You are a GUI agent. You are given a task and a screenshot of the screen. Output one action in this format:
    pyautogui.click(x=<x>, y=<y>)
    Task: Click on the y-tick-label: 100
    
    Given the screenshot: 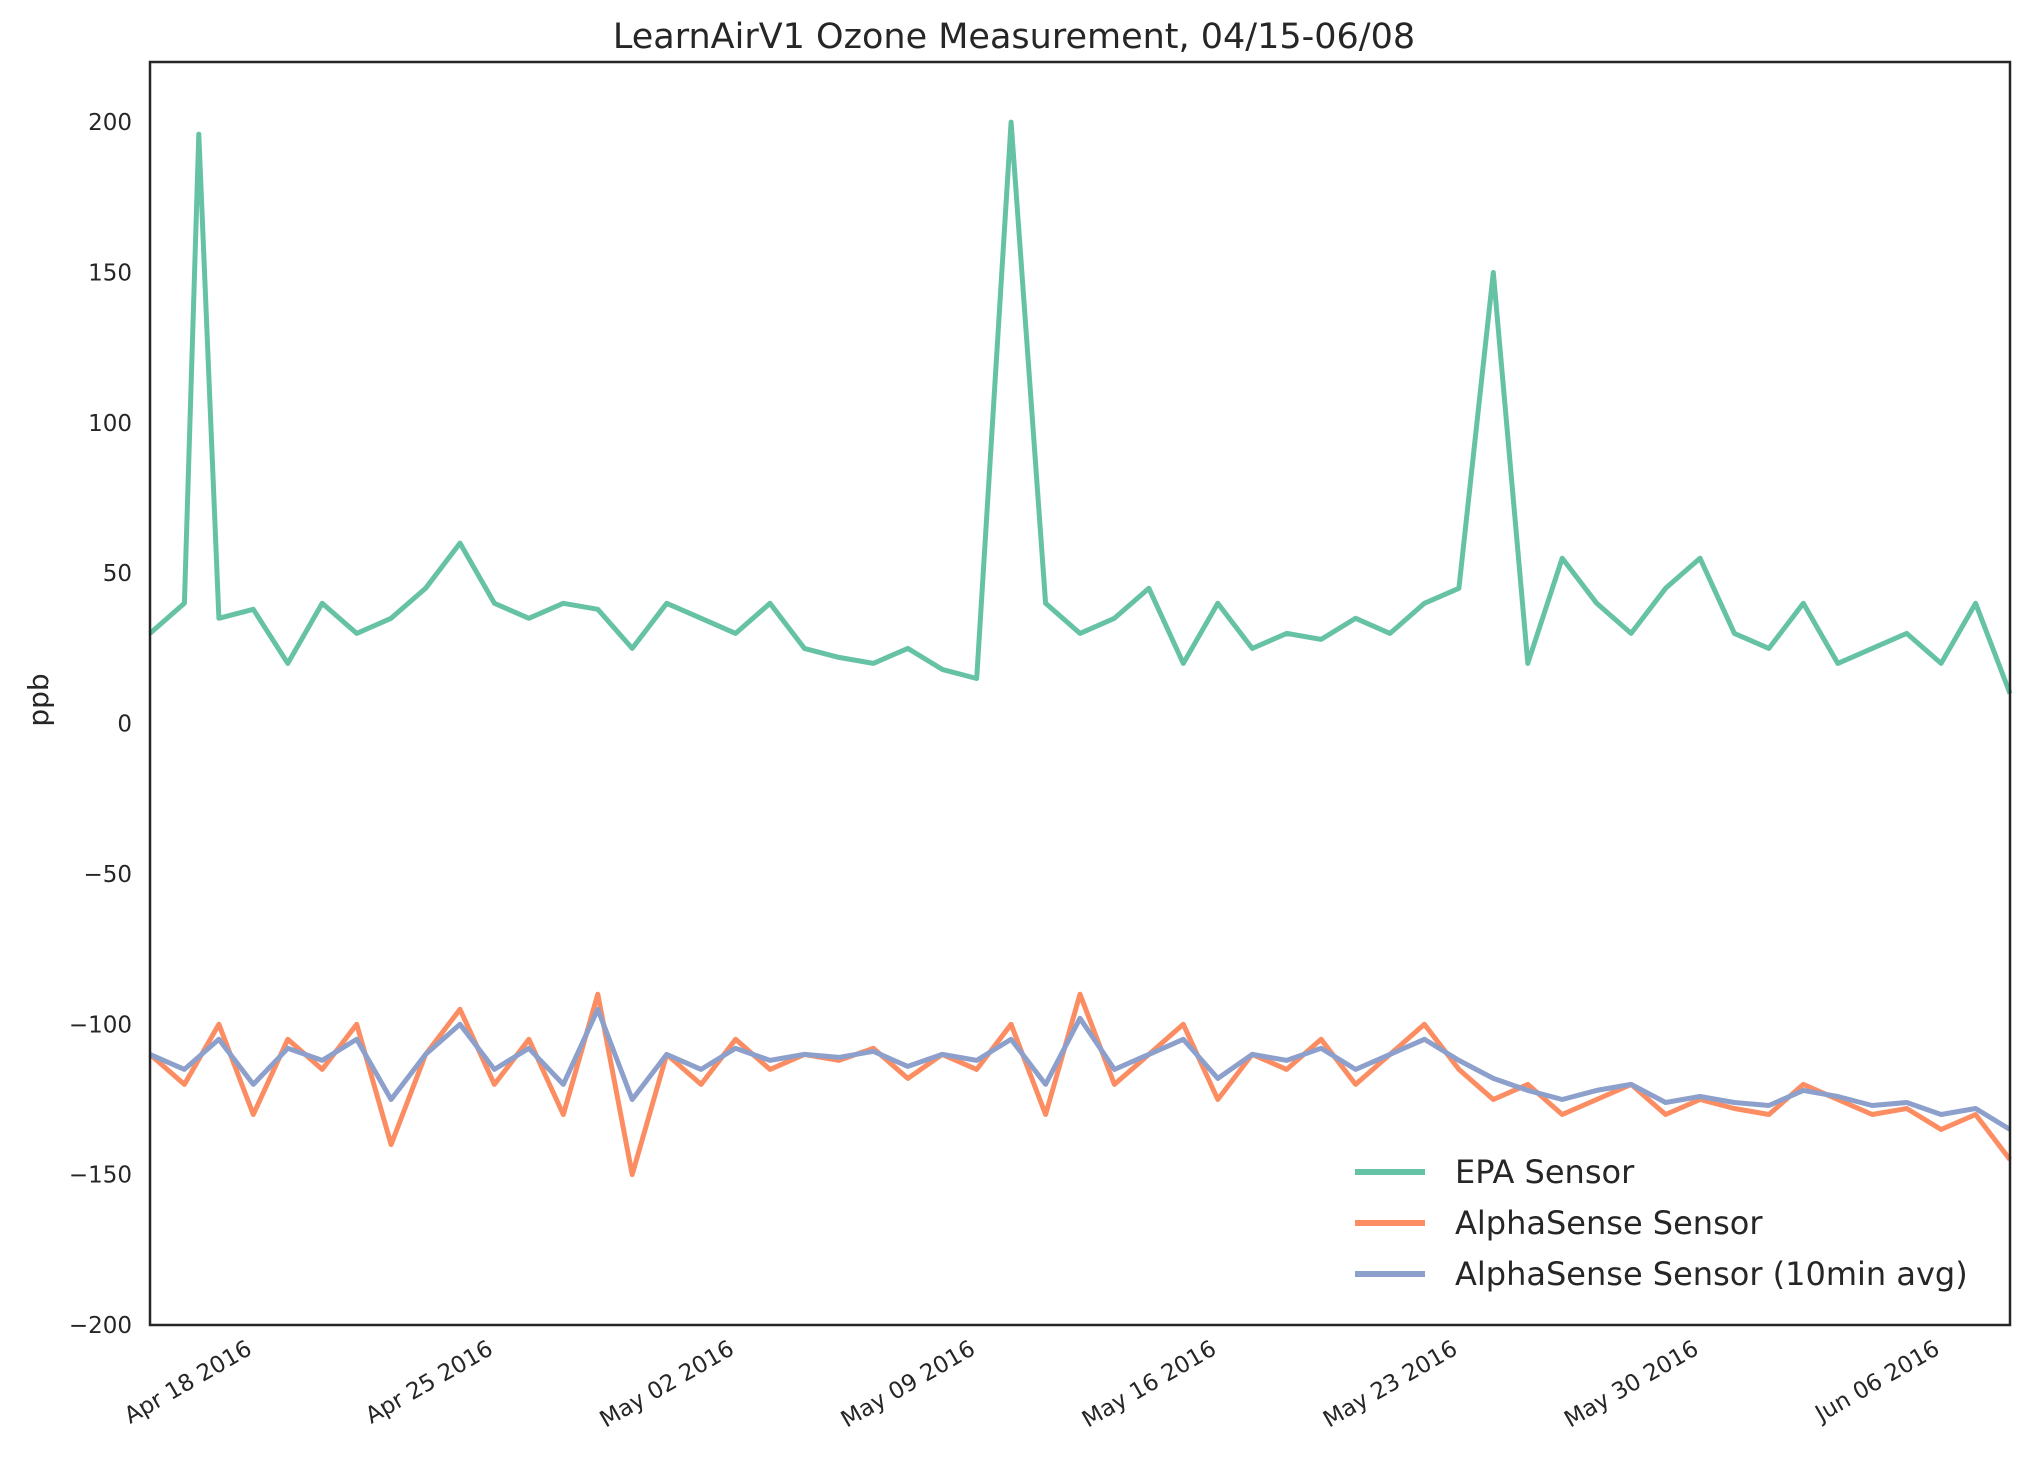 What is the action you would take?
    pyautogui.click(x=110, y=424)
    